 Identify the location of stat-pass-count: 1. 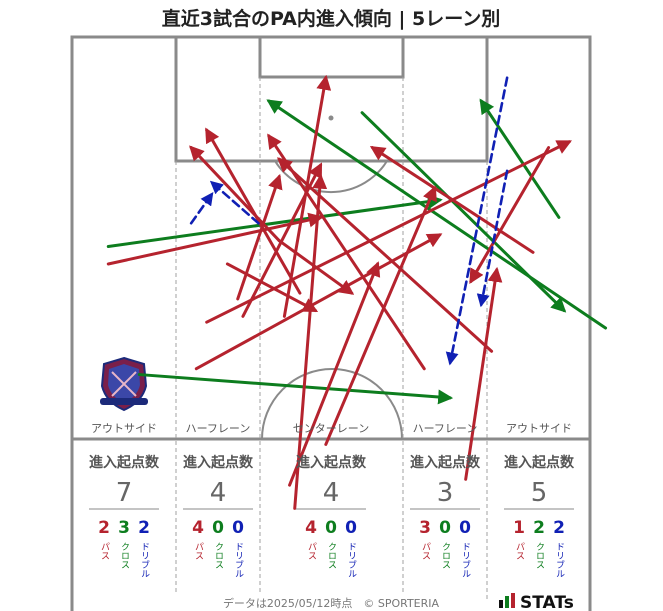
(519, 528).